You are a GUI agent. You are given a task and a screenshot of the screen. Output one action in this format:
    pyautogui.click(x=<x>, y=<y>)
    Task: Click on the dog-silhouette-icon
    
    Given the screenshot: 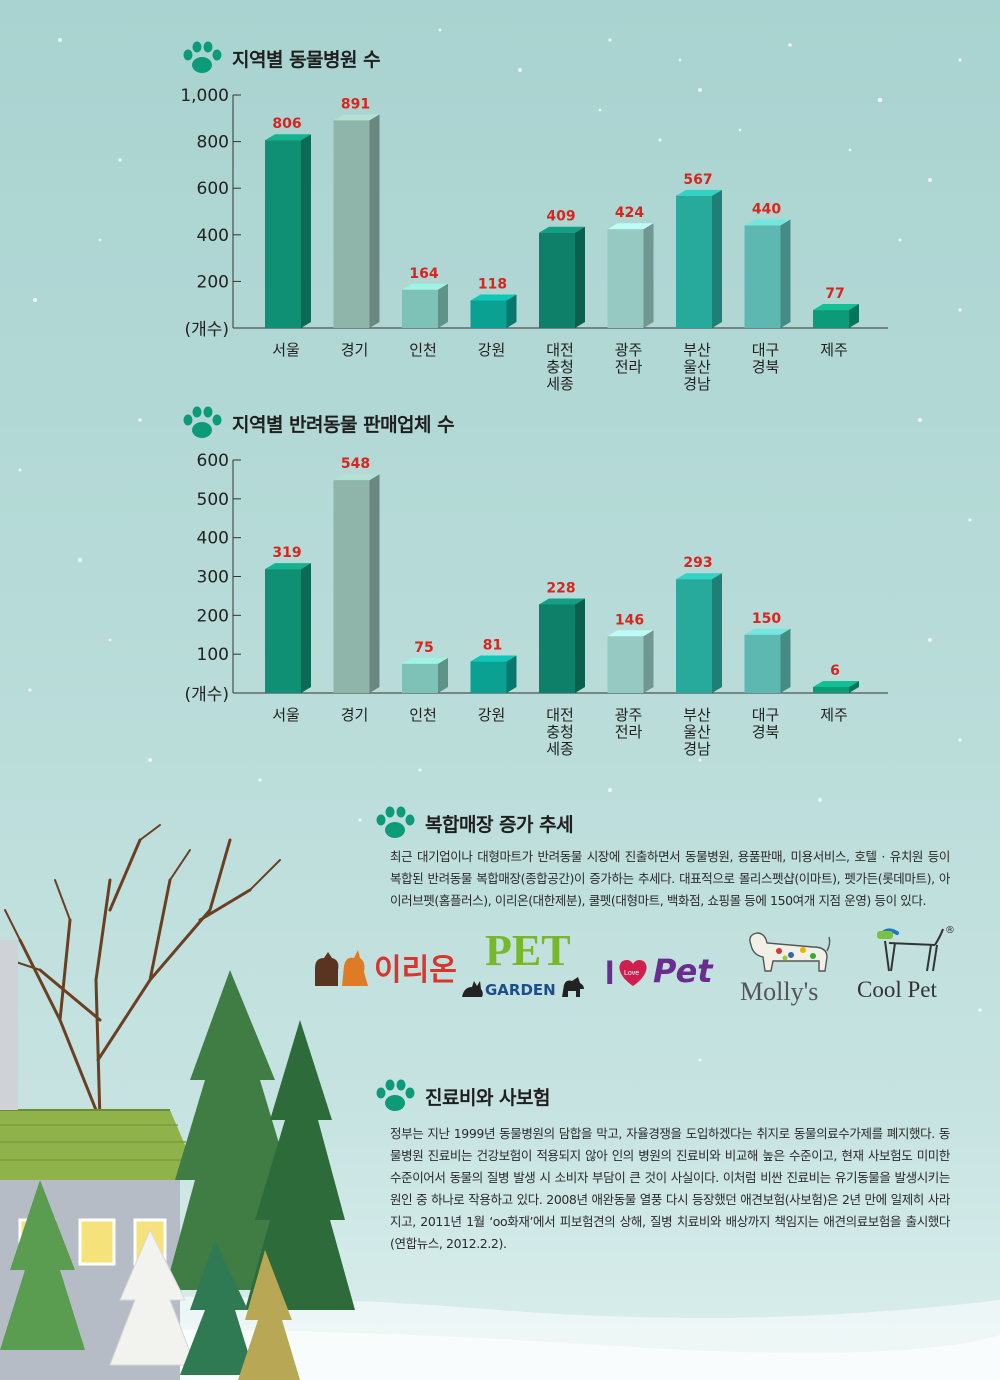 What is the action you would take?
    pyautogui.click(x=573, y=987)
    